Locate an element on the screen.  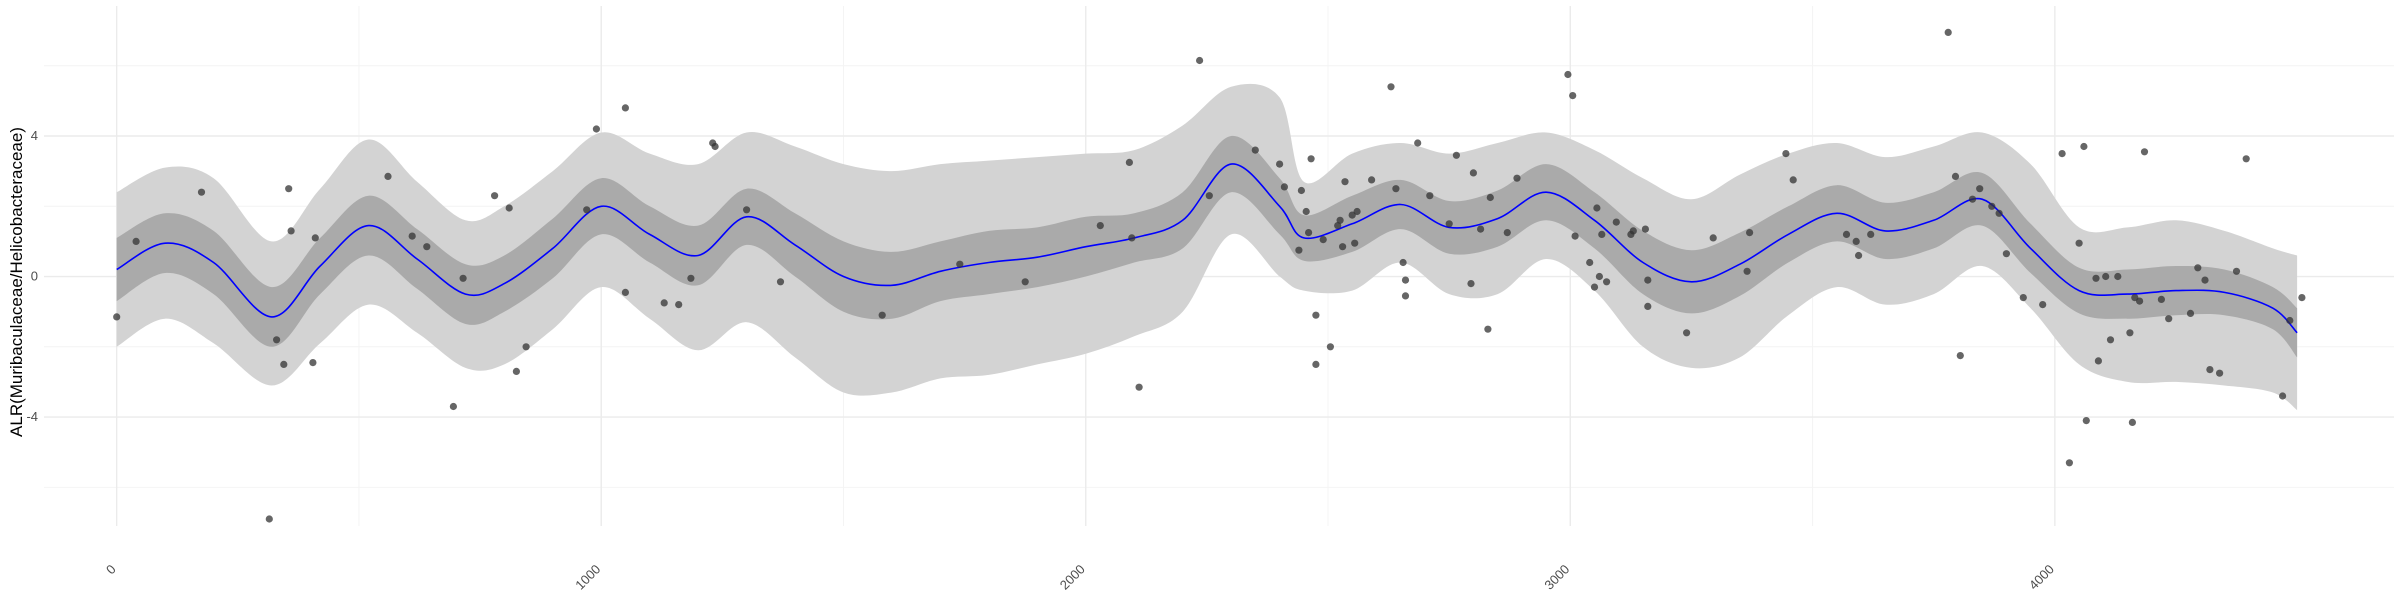
x-axis-ticks: 0 1000 2000 3000 4000 is located at coordinates (1080, 577).